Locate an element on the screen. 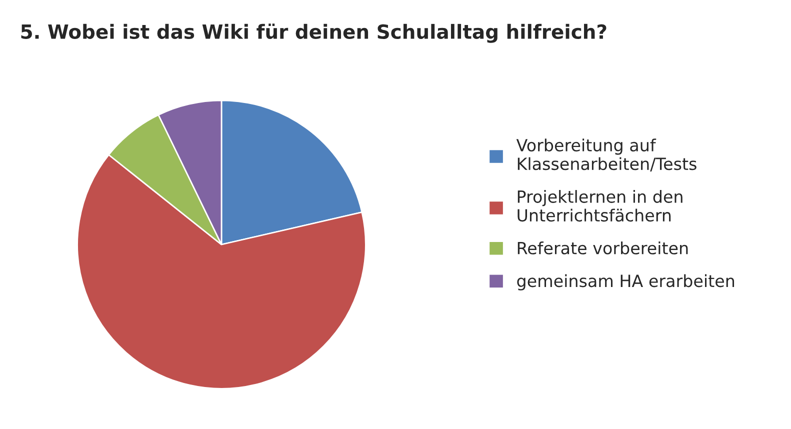 This screenshot has width=791, height=429. legend-label: Projektlernen in den Unterrichtsfächern is located at coordinates (600, 206).